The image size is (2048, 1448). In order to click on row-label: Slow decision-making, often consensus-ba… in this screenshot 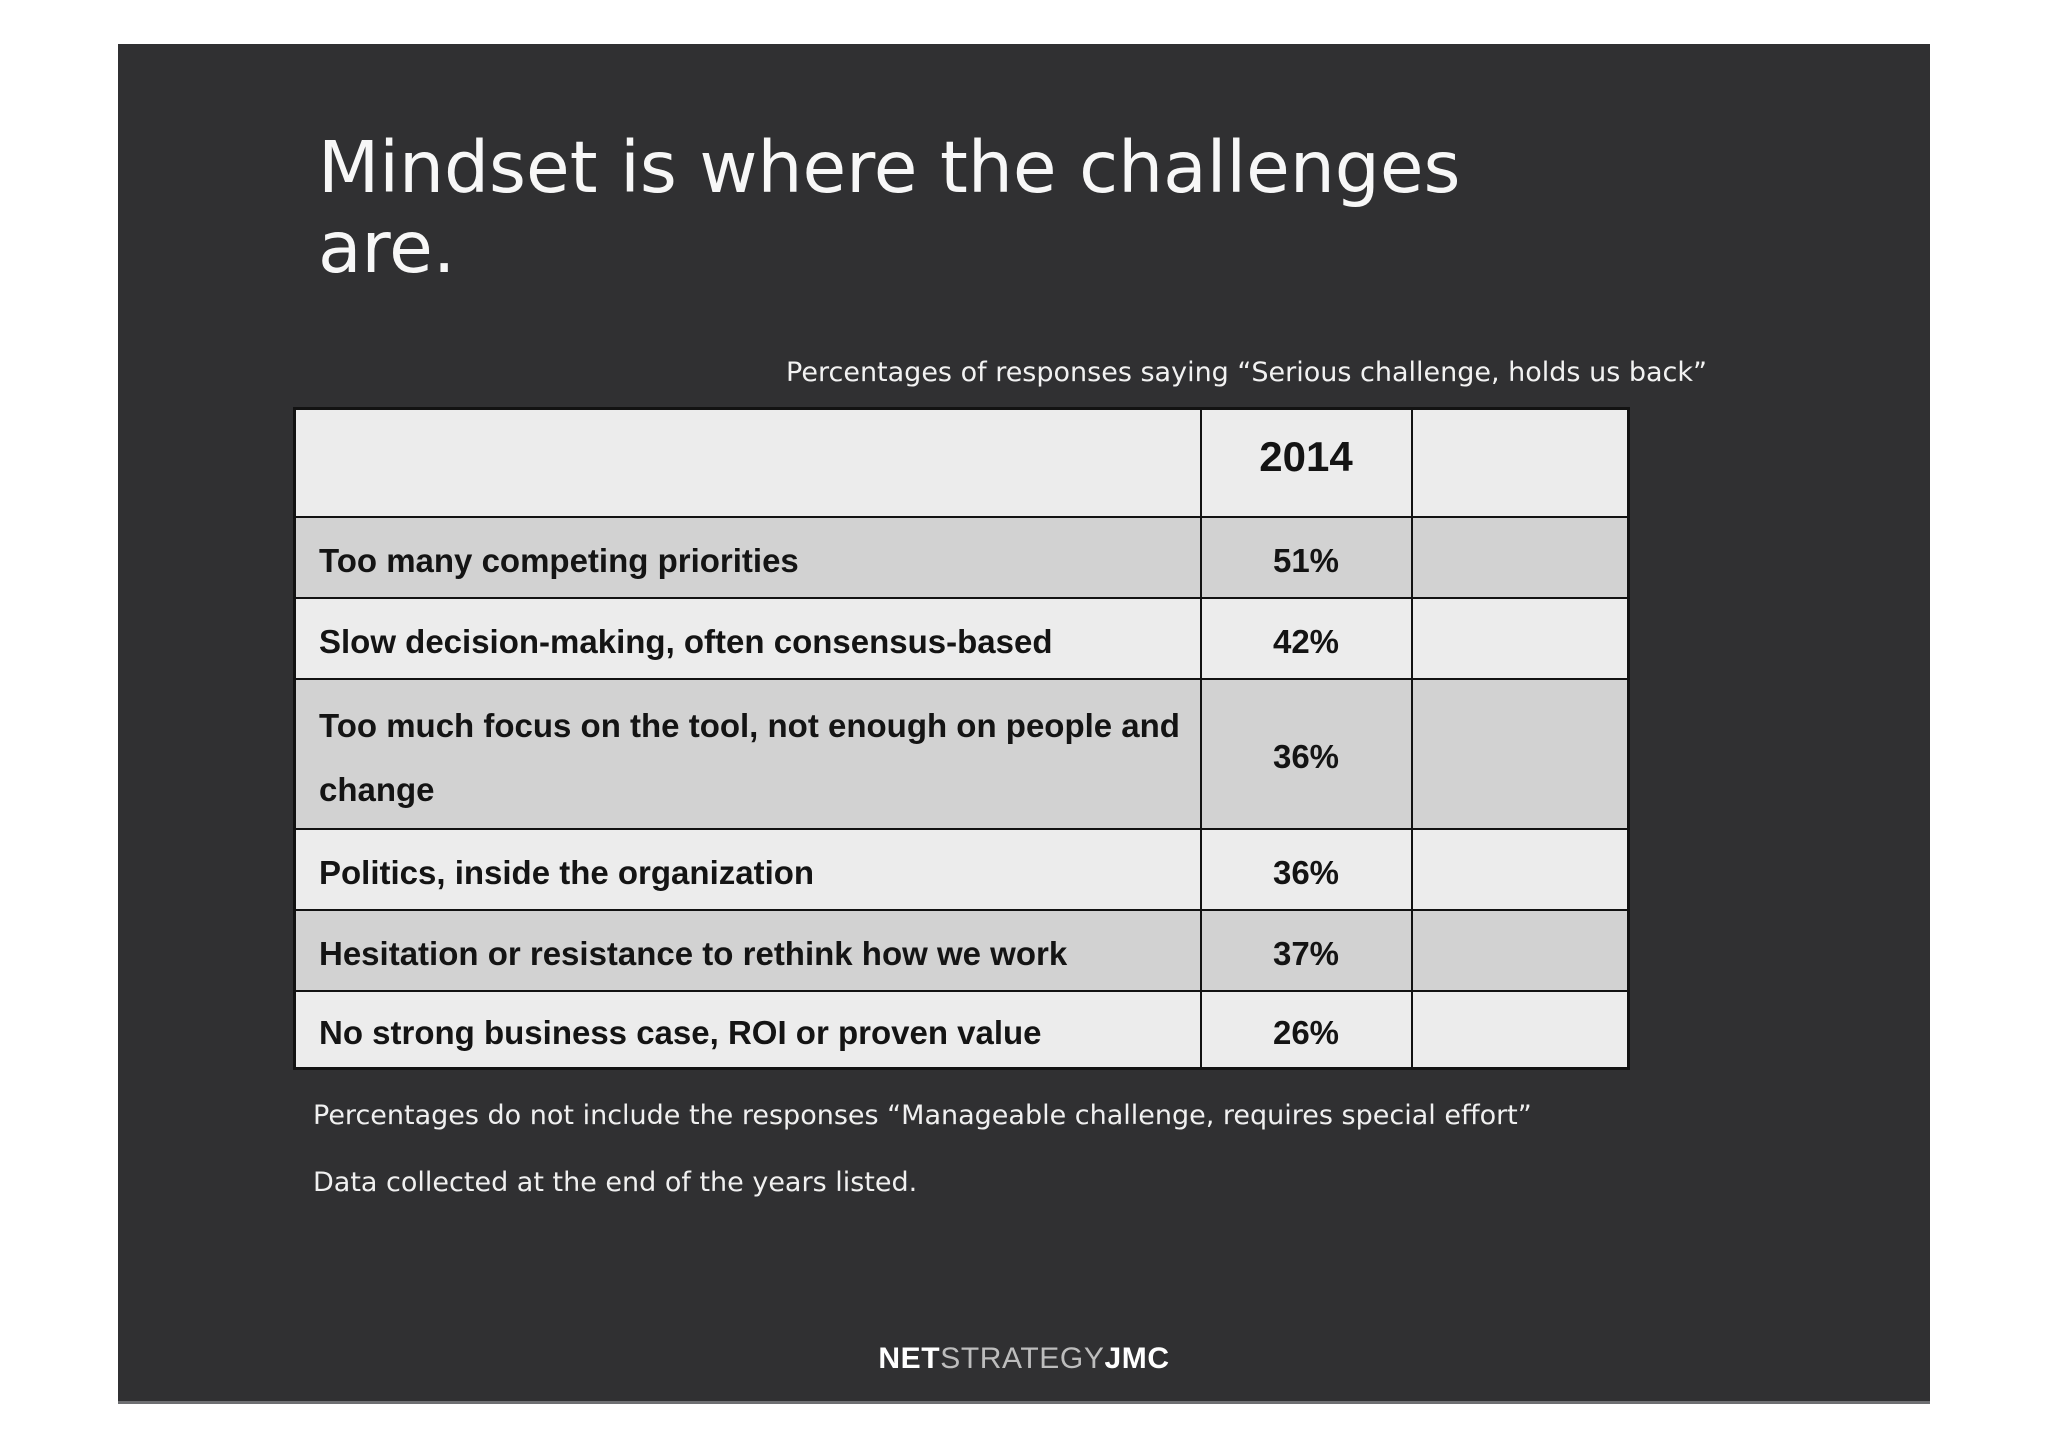, I will do `click(747, 638)`.